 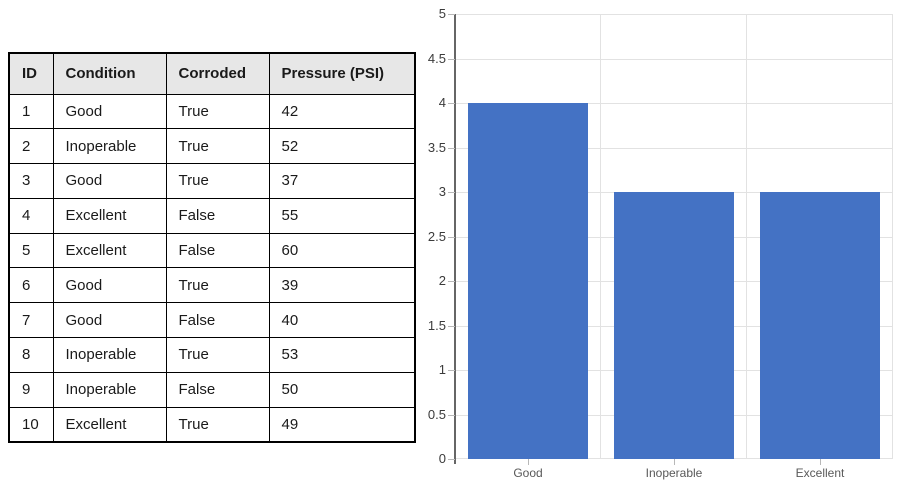 I want to click on table-row: 2 Inoperable True 52, so click(x=212, y=146).